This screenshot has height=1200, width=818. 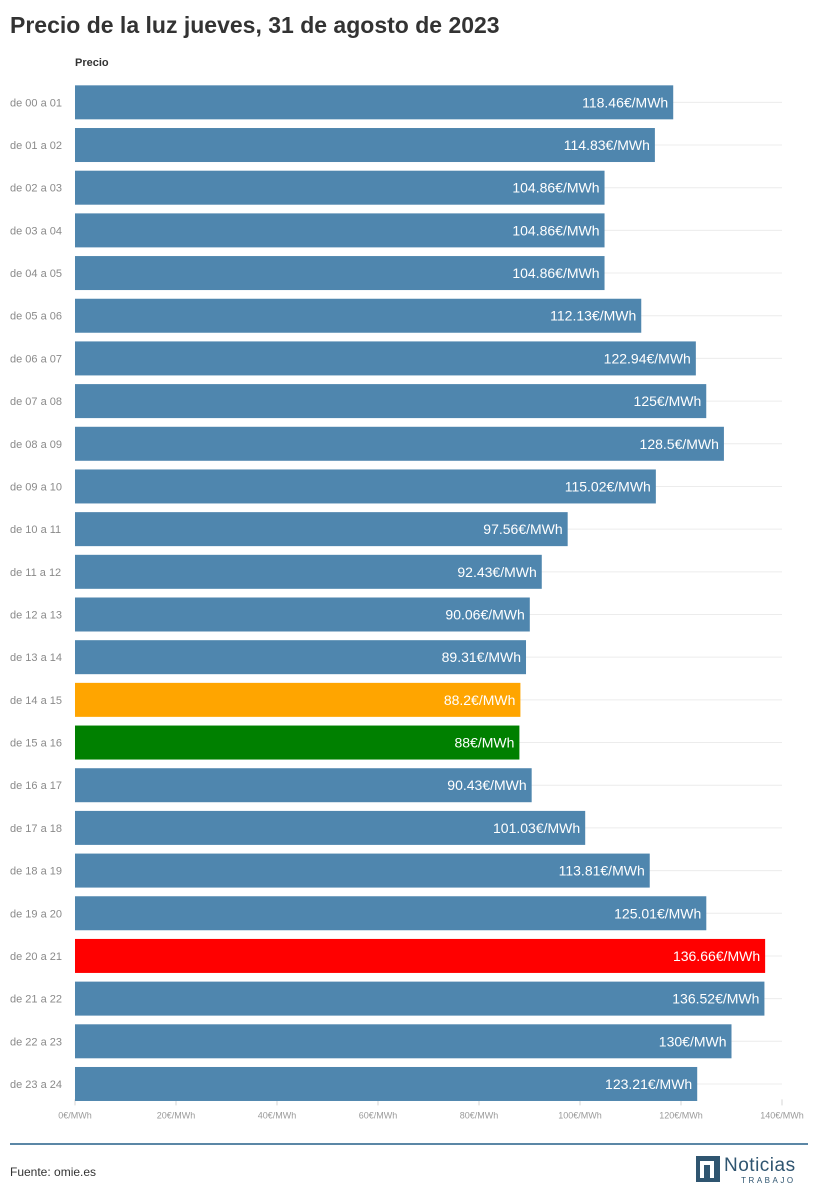 What do you see at coordinates (536, 828) in the screenshot?
I see `bar-value-label: 101.03€/MWh` at bounding box center [536, 828].